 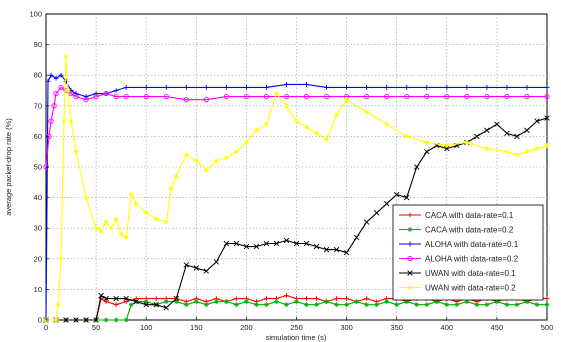 What do you see at coordinates (468, 252) in the screenshot?
I see `legend-box` at bounding box center [468, 252].